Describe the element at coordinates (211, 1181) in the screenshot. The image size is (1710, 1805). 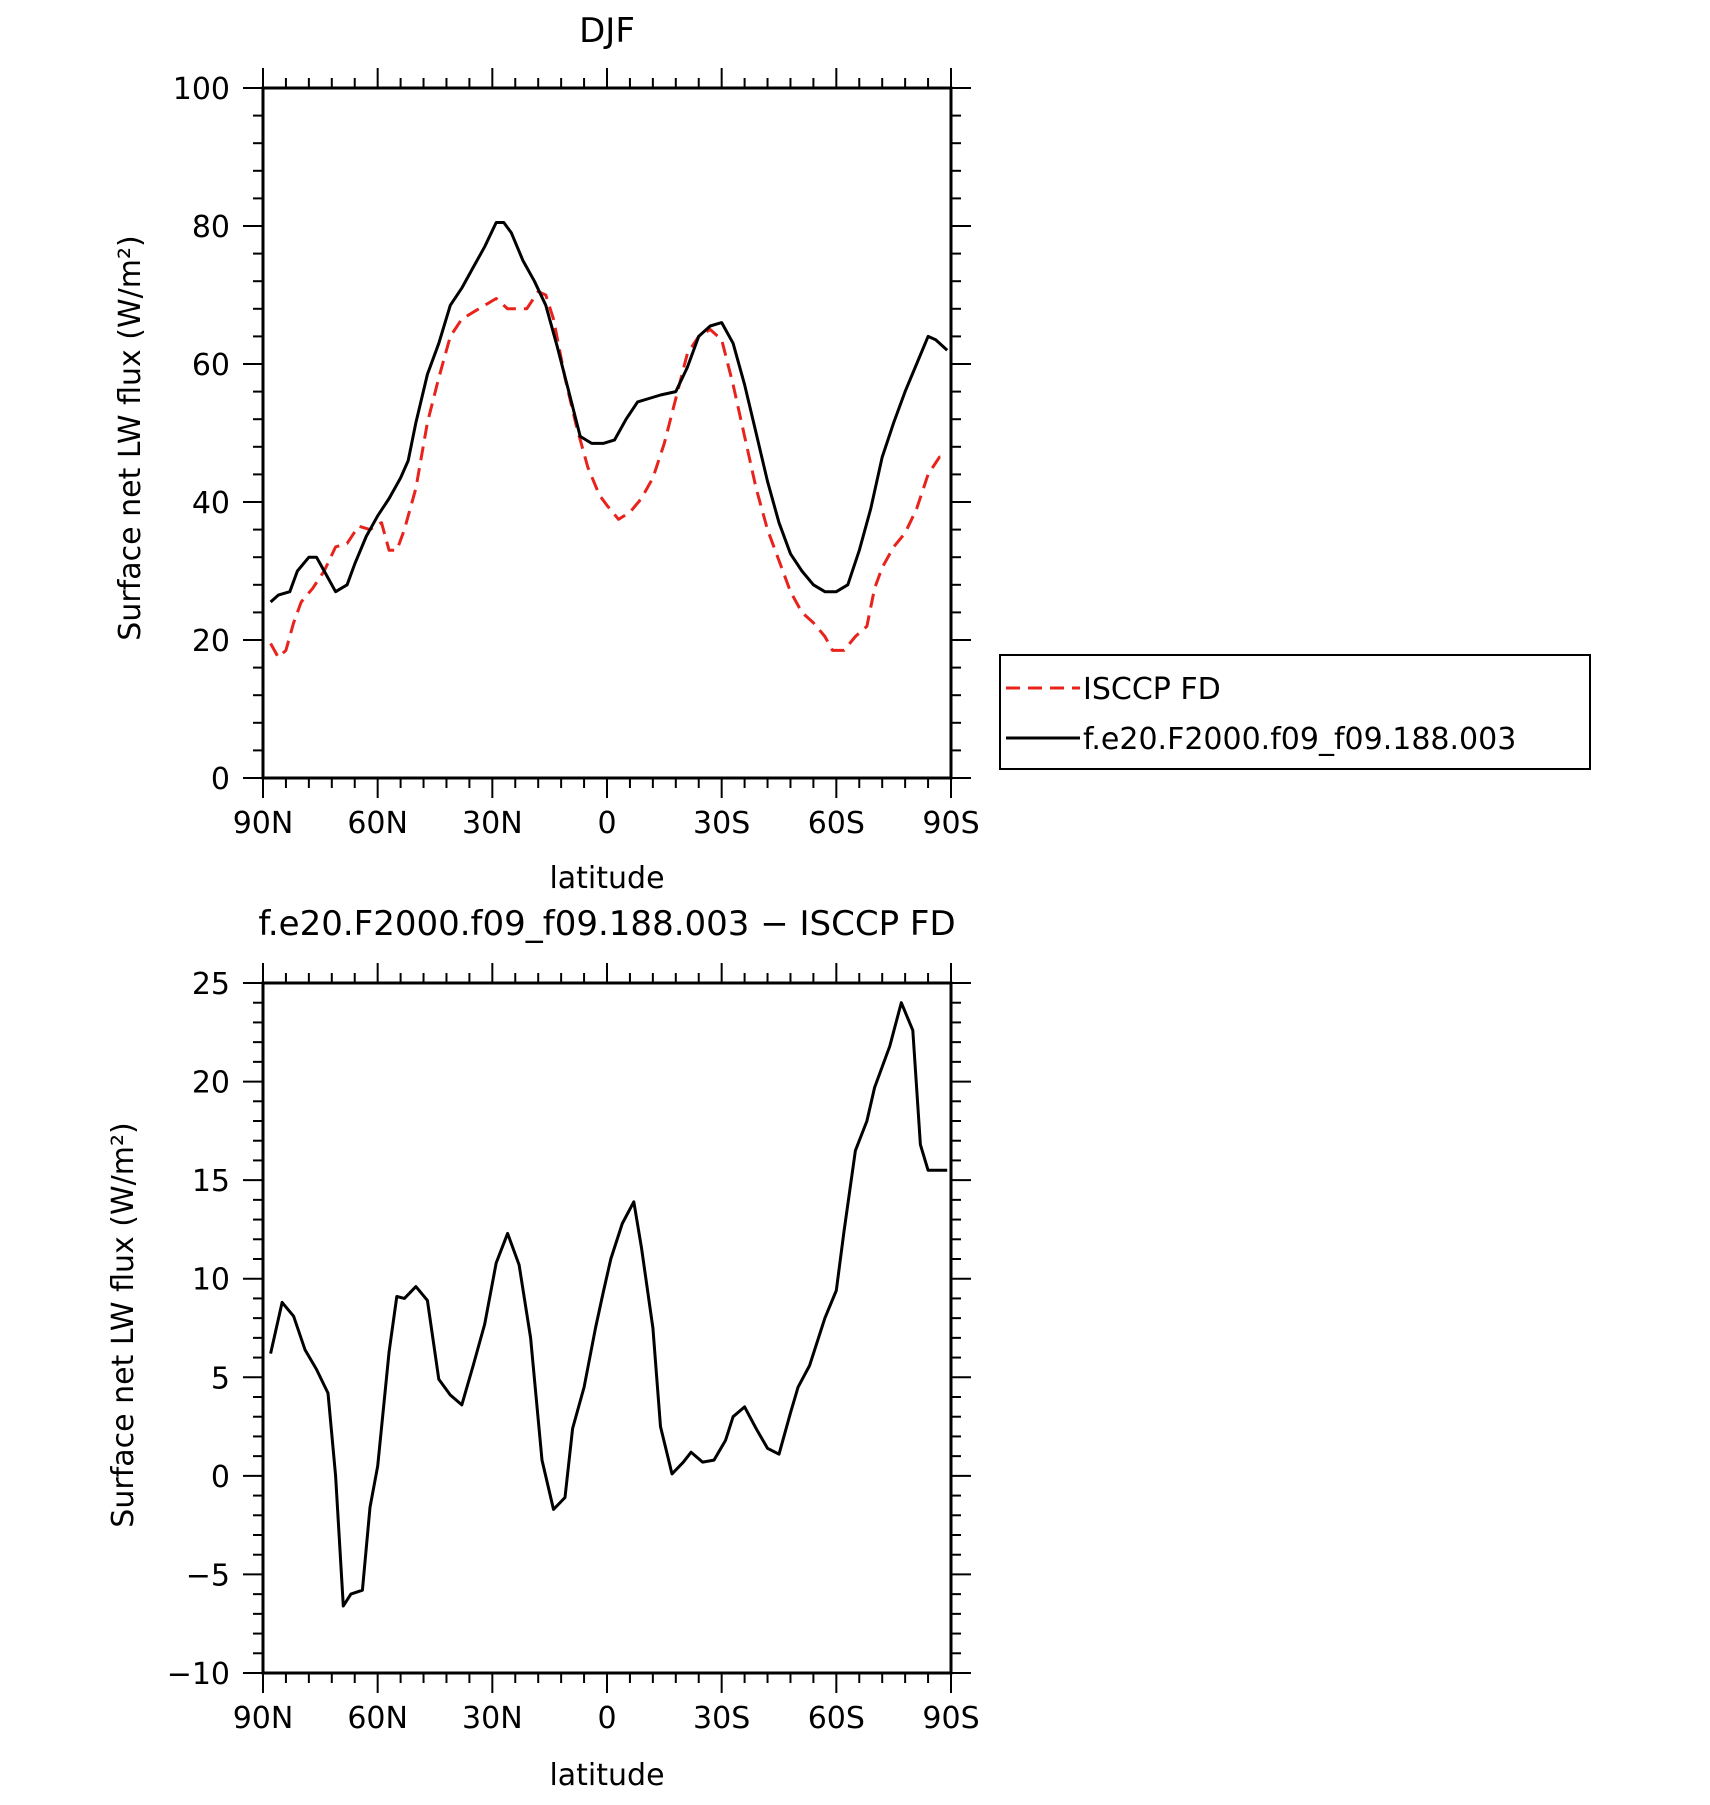
I see `y-tick-label: 15` at that location.